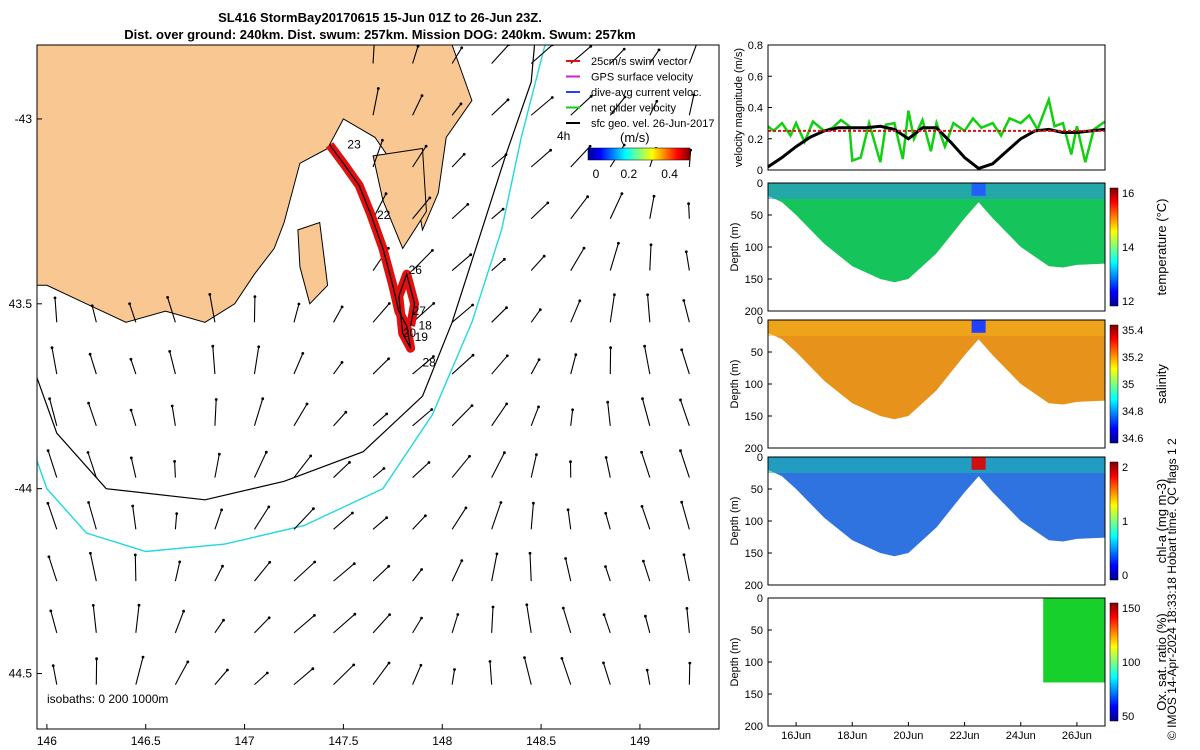 The width and height of the screenshot is (1200, 750). What do you see at coordinates (426, 326) in the screenshot?
I see `day-label: 18` at bounding box center [426, 326].